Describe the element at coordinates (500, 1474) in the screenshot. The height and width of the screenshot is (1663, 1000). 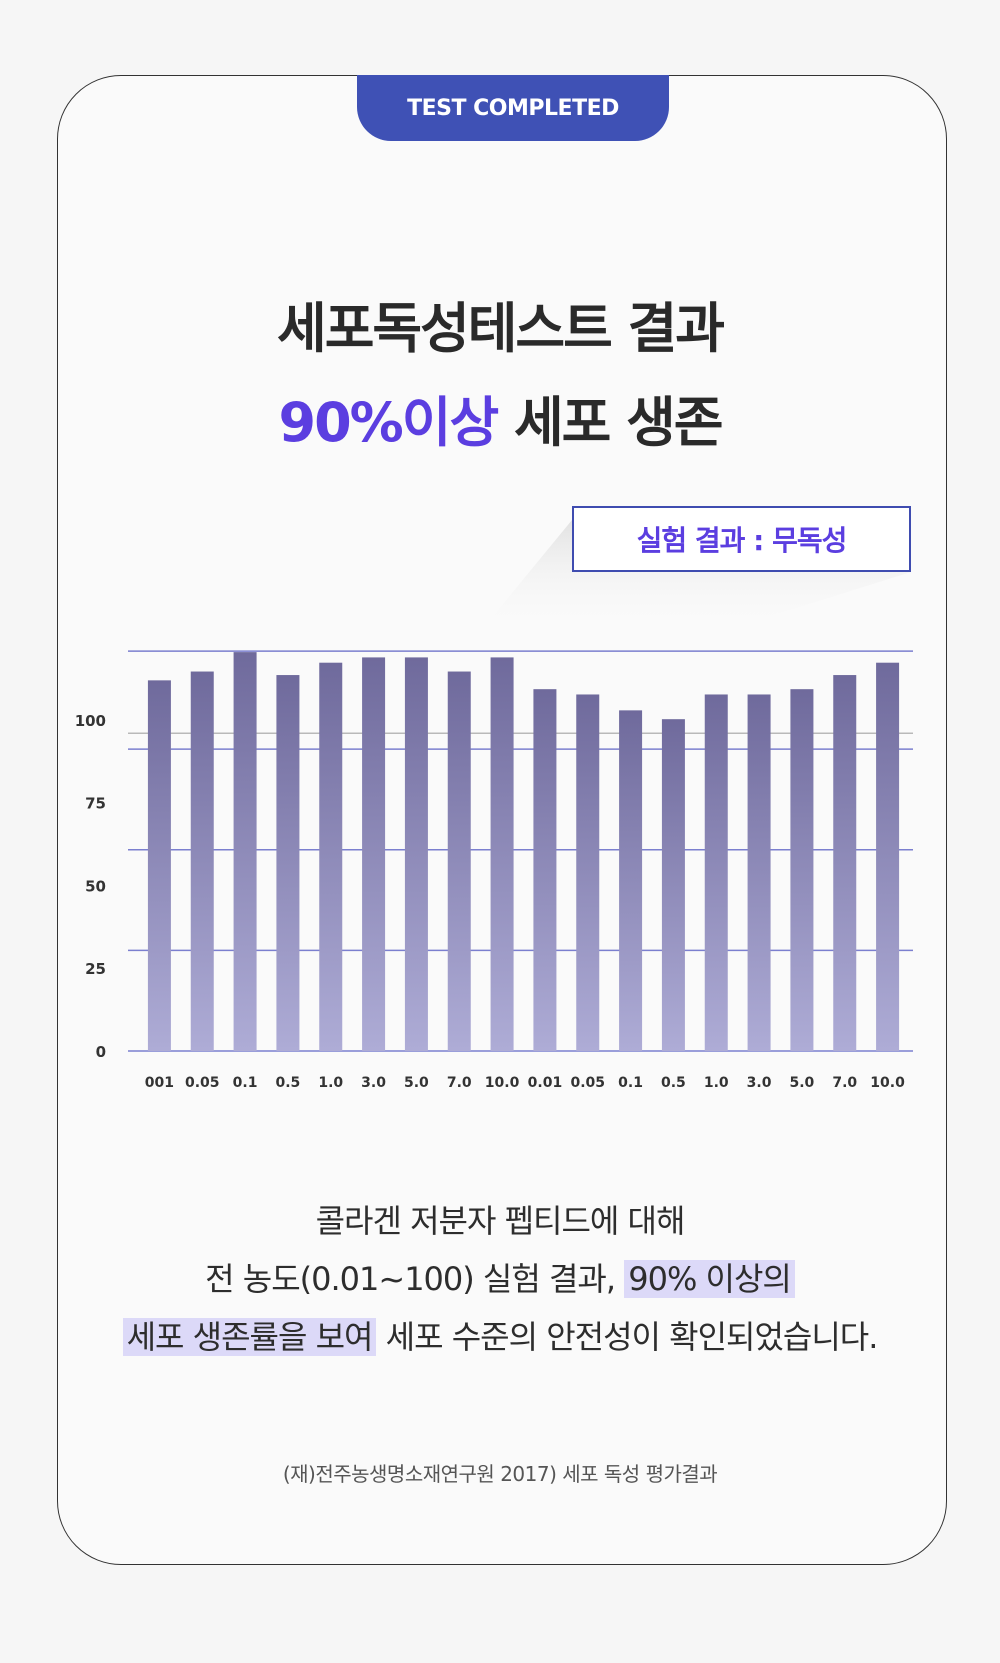
I see `source-citation: (재)전주농생명소재연구원 2017) 세포 독성 평가결과` at that location.